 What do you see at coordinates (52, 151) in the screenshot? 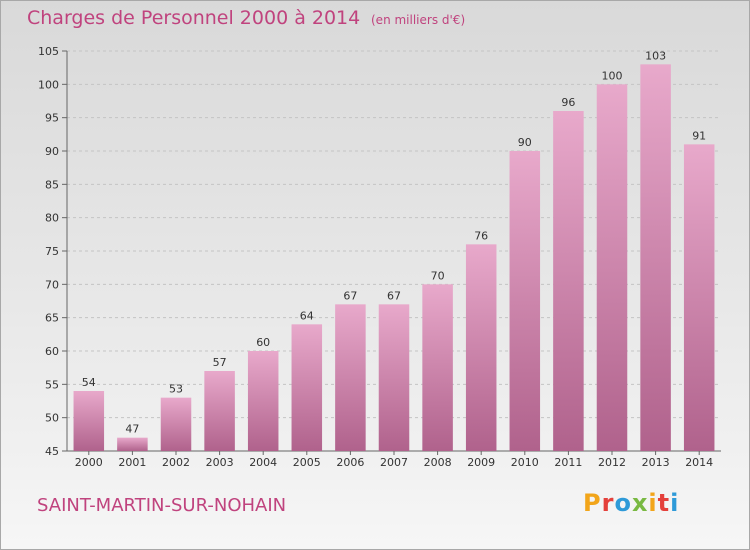
I see `y-tick-label: 90` at bounding box center [52, 151].